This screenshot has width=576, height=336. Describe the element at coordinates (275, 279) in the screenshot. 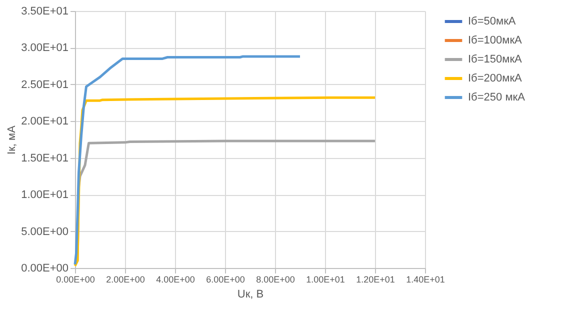

I see `x-tick-label: 8.00E+00` at that location.